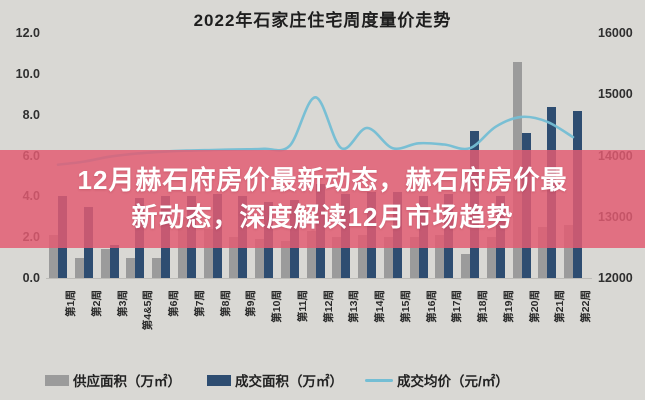 This screenshot has height=400, width=645. I want to click on x-axis-week-label: 第20周, so click(534, 306).